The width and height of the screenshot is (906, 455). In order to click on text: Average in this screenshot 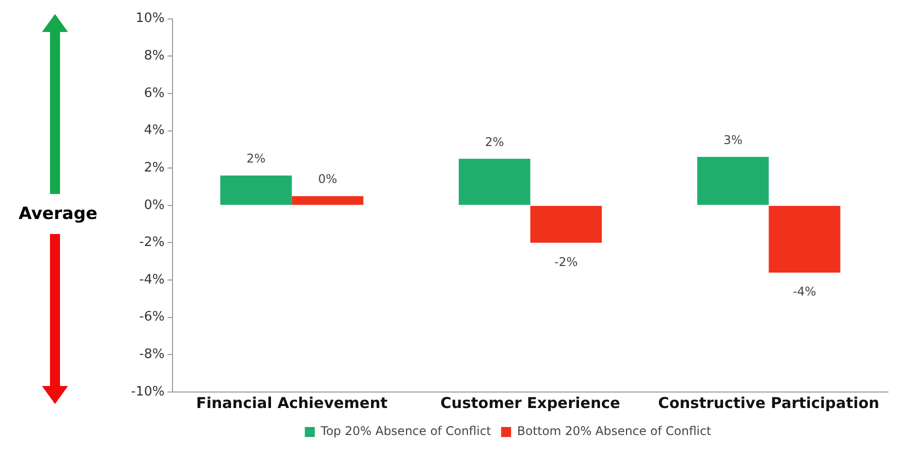, I will do `click(58, 214)`.